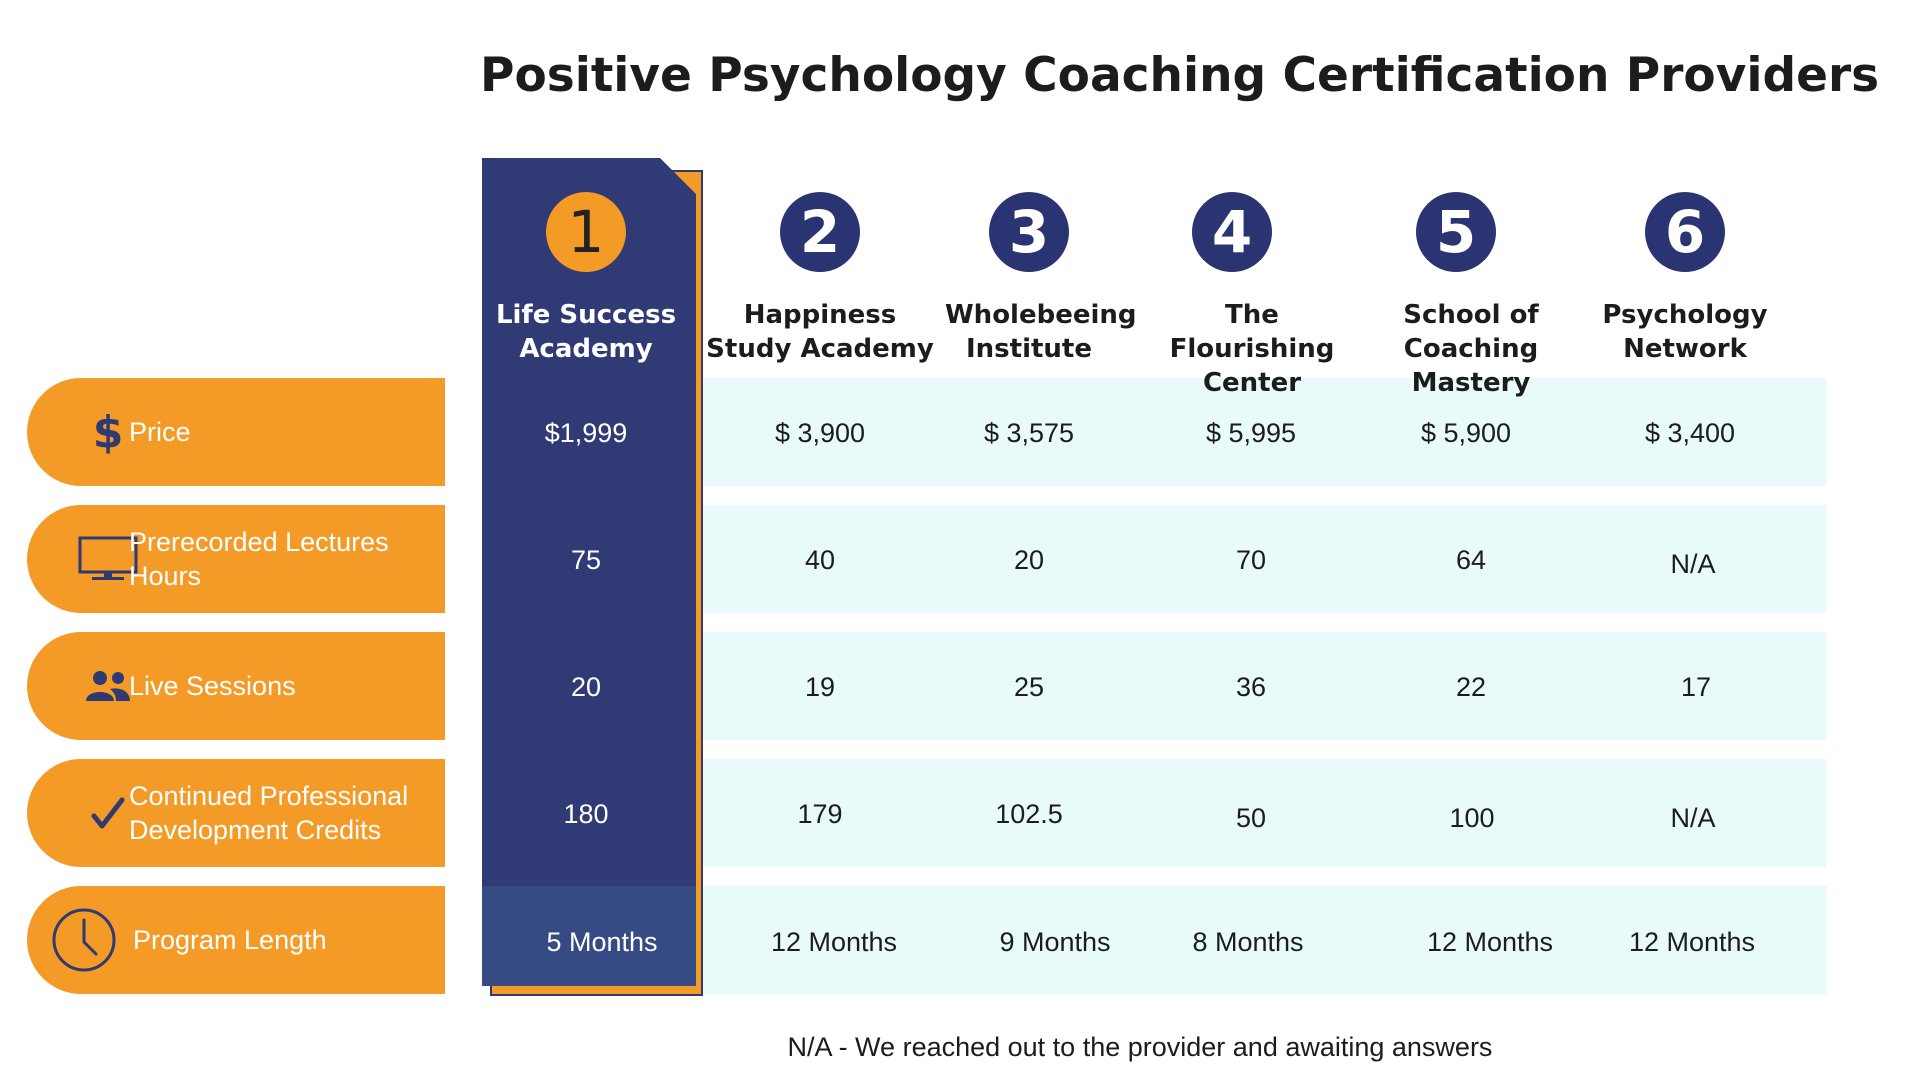  I want to click on rank-badge: 3, so click(1029, 232).